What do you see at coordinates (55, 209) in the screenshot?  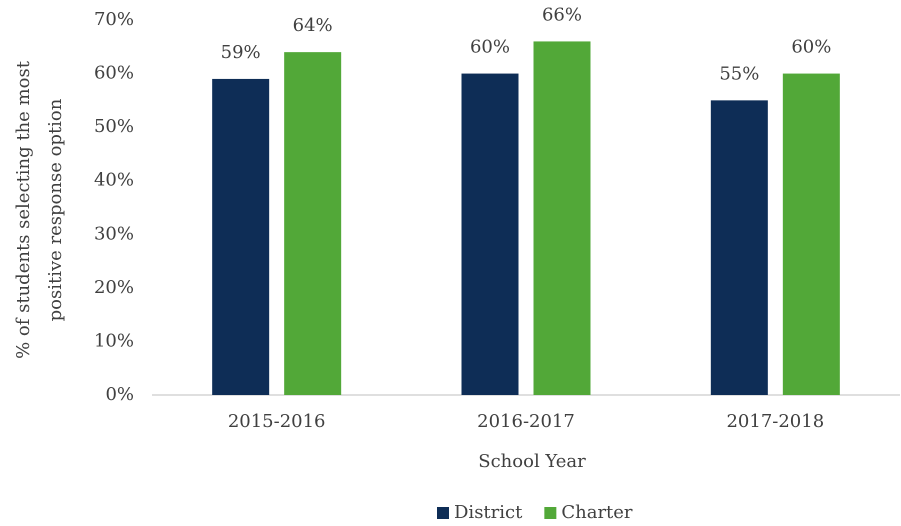 I see `y-axis-title: positive response option` at bounding box center [55, 209].